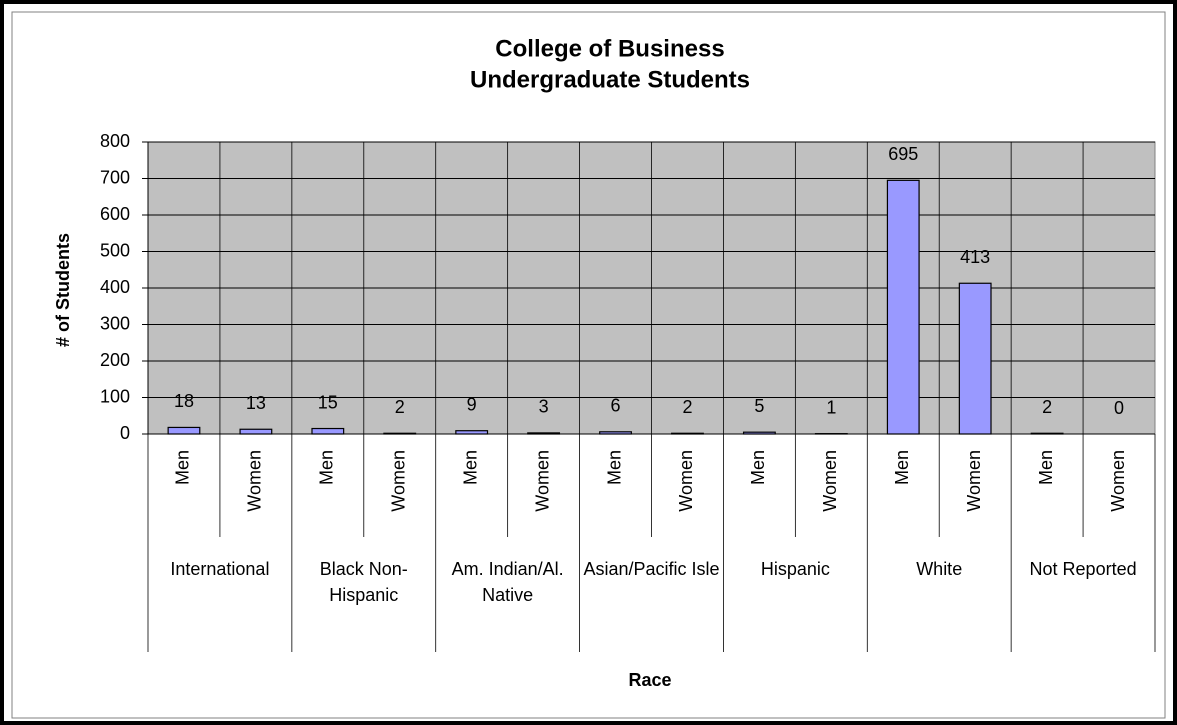 The height and width of the screenshot is (725, 1177). Describe the element at coordinates (125, 433) in the screenshot. I see `y-tick-label: 0` at that location.